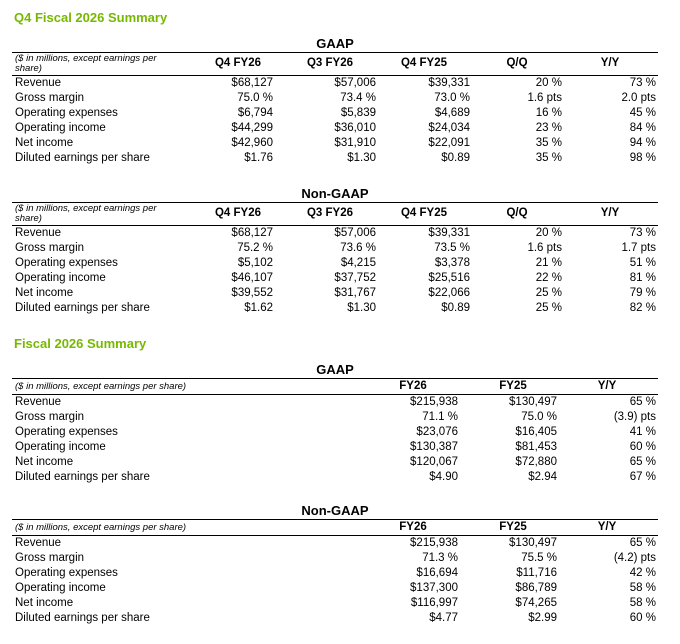 This screenshot has width=680, height=644. I want to click on cell-value: 42 %, so click(642, 573).